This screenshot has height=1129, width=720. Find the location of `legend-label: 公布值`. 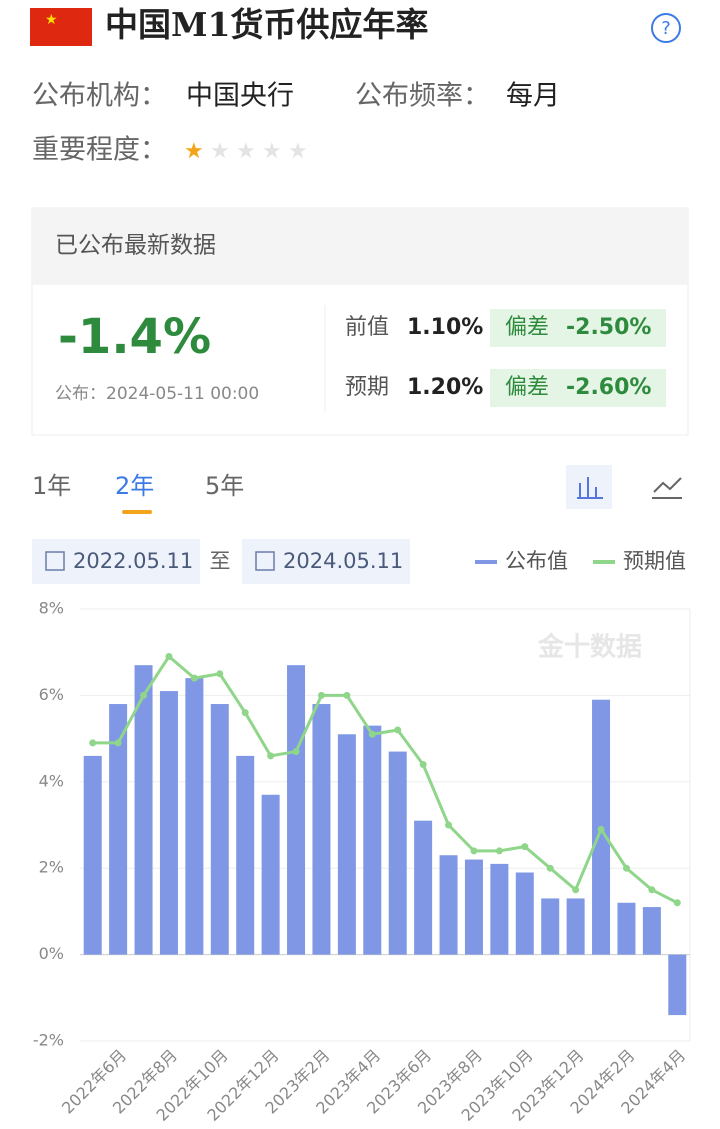

legend-label: 公布值 is located at coordinates (536, 561).